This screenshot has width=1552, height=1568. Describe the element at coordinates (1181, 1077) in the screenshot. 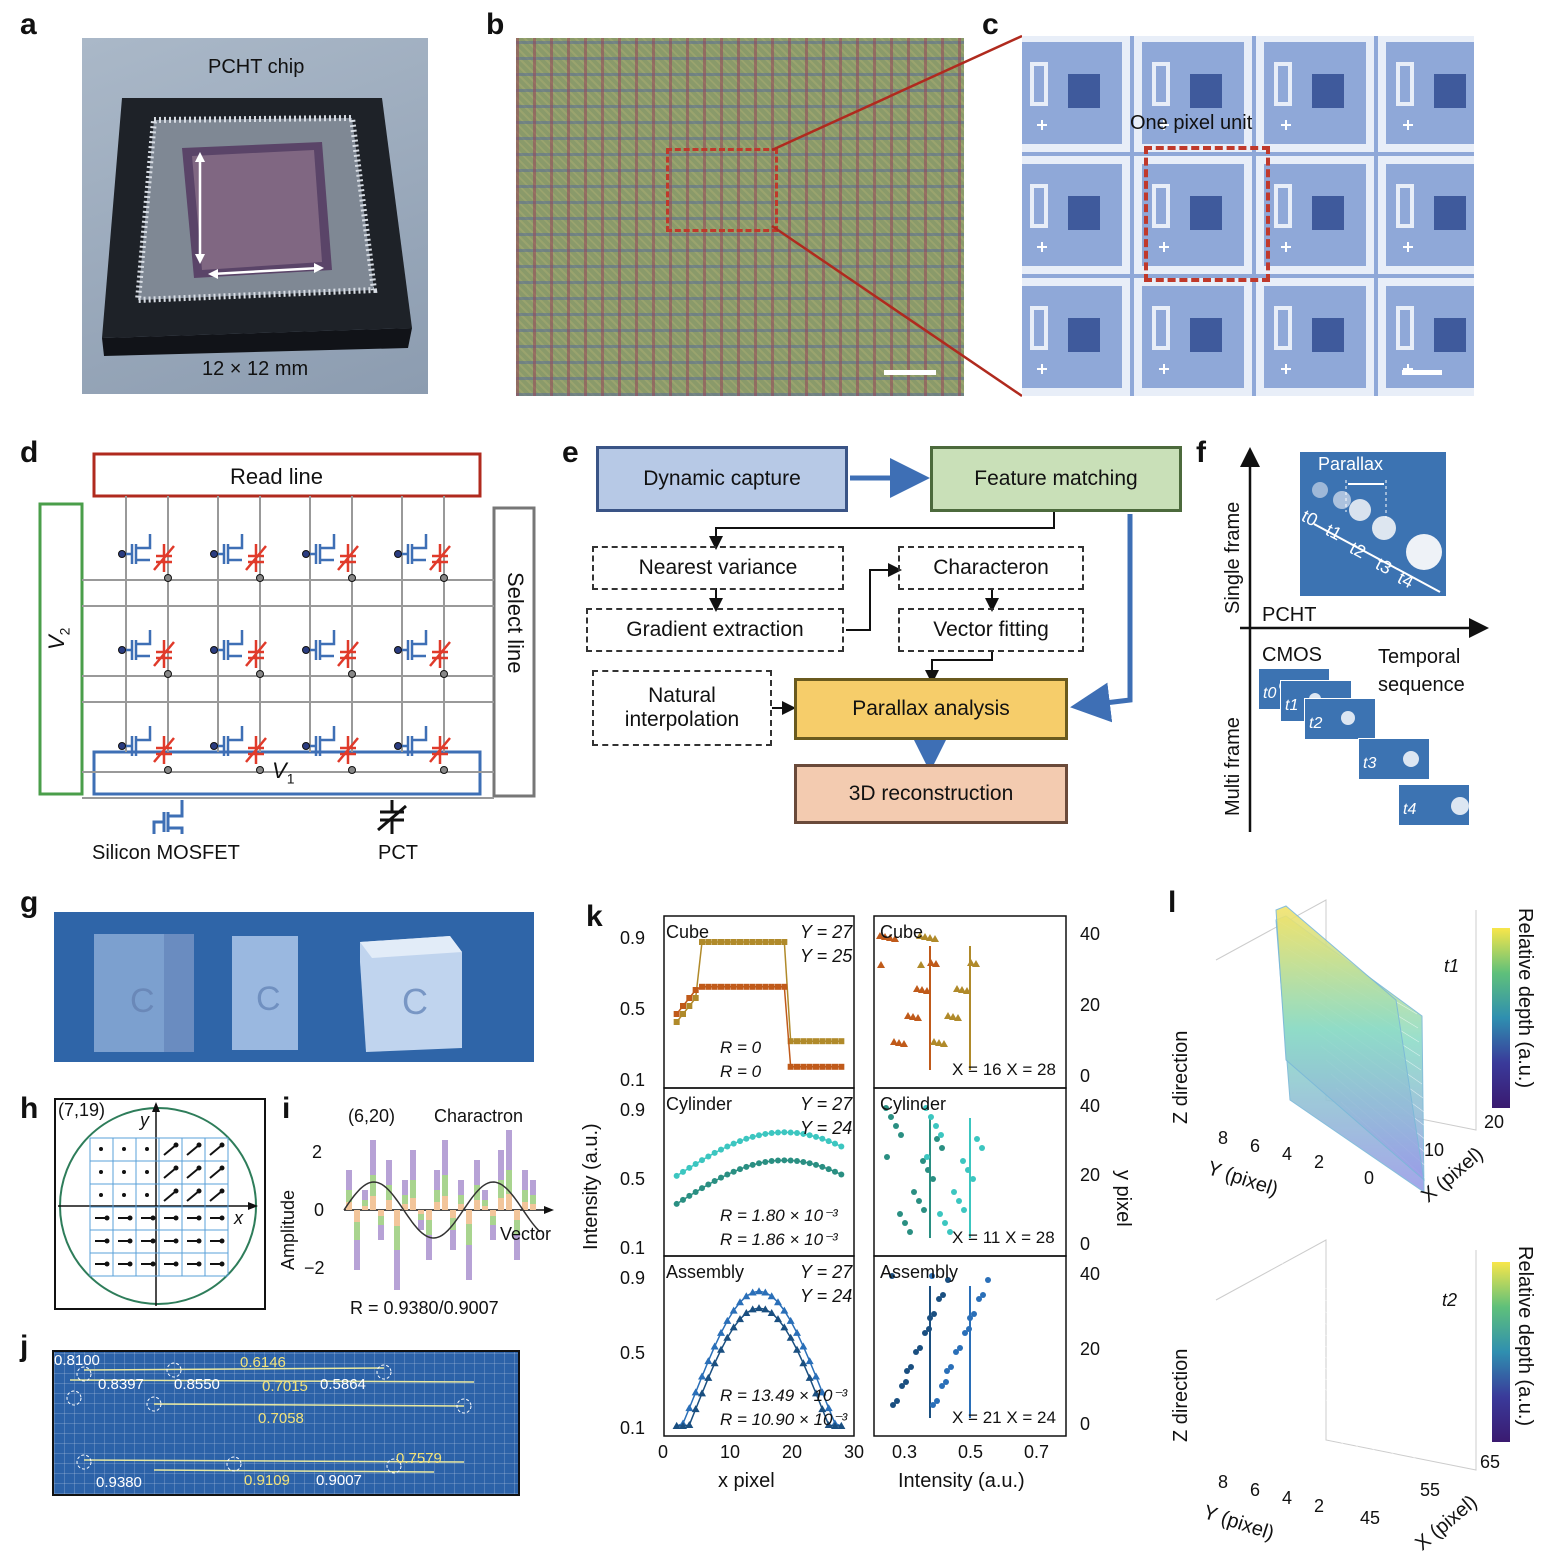

I see `z-direction-top: Z direction` at that location.